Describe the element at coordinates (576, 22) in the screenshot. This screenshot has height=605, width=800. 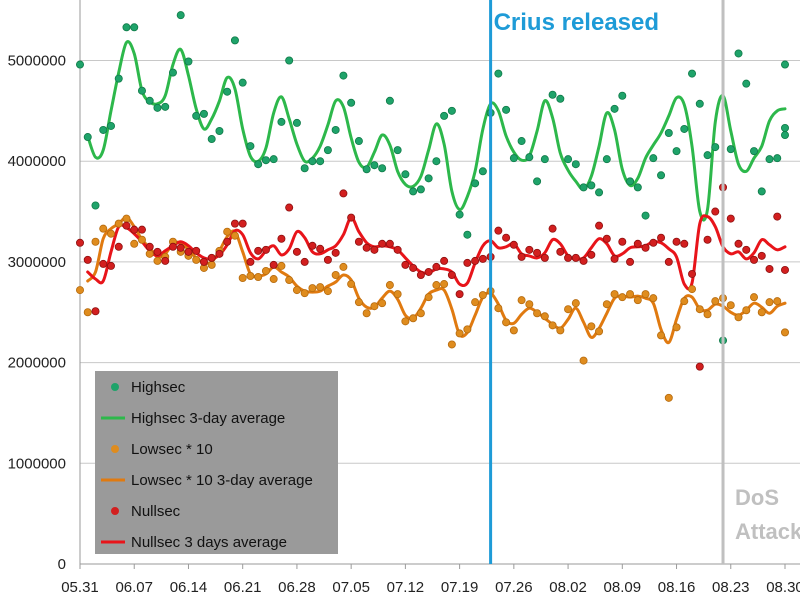
I see `event-label: Crius released` at that location.